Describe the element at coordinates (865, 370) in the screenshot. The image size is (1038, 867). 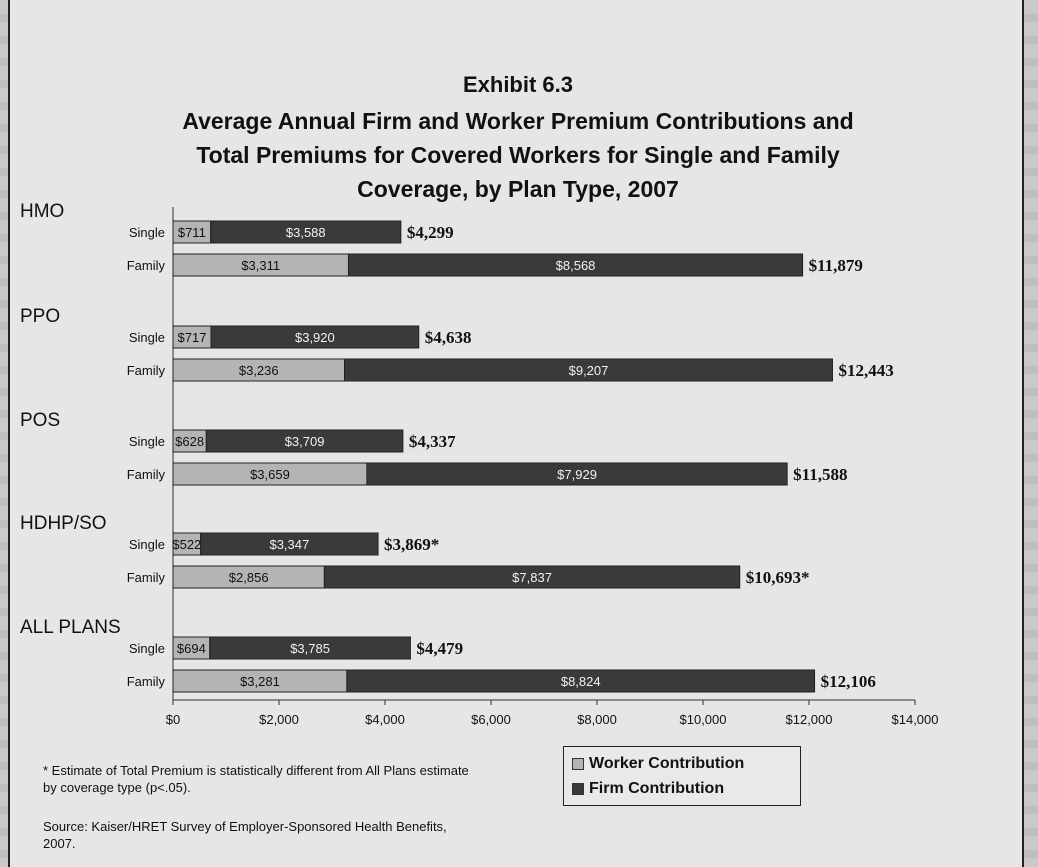
I see `total-value-label: $12,443` at that location.